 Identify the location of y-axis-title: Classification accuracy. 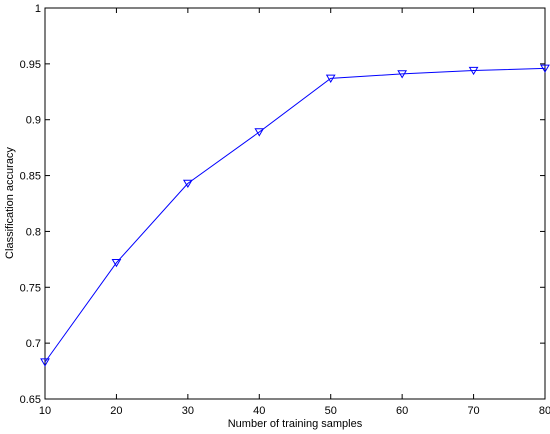
(10, 203).